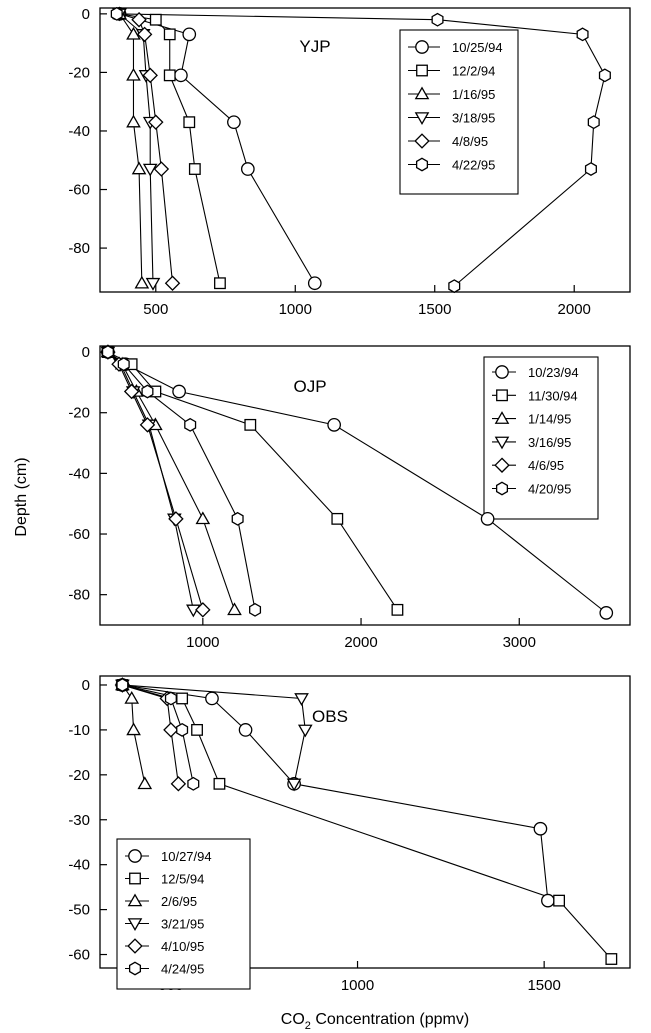 This screenshot has height=1033, width=651. What do you see at coordinates (519, 642) in the screenshot?
I see `x-tick-label: 3000` at bounding box center [519, 642].